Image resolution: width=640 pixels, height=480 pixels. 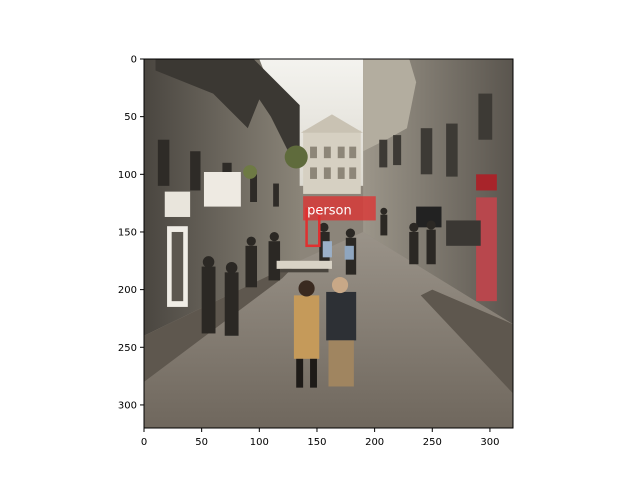 I want to click on y-tick-label: 0, so click(x=134, y=60).